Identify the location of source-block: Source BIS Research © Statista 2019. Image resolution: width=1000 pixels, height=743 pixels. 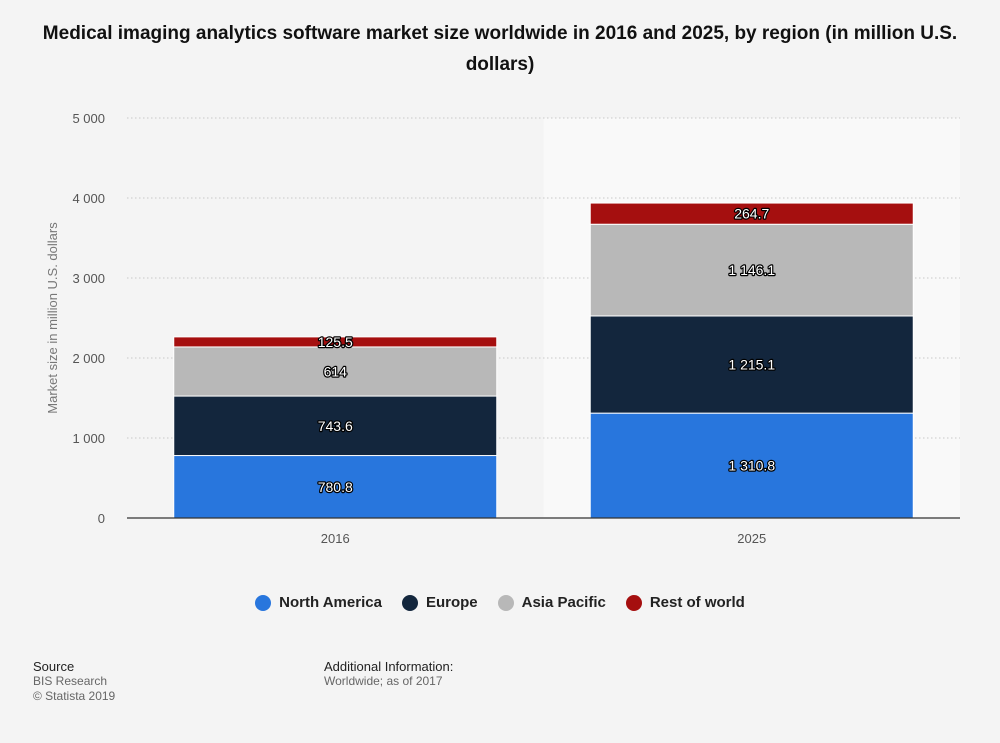
(74, 681).